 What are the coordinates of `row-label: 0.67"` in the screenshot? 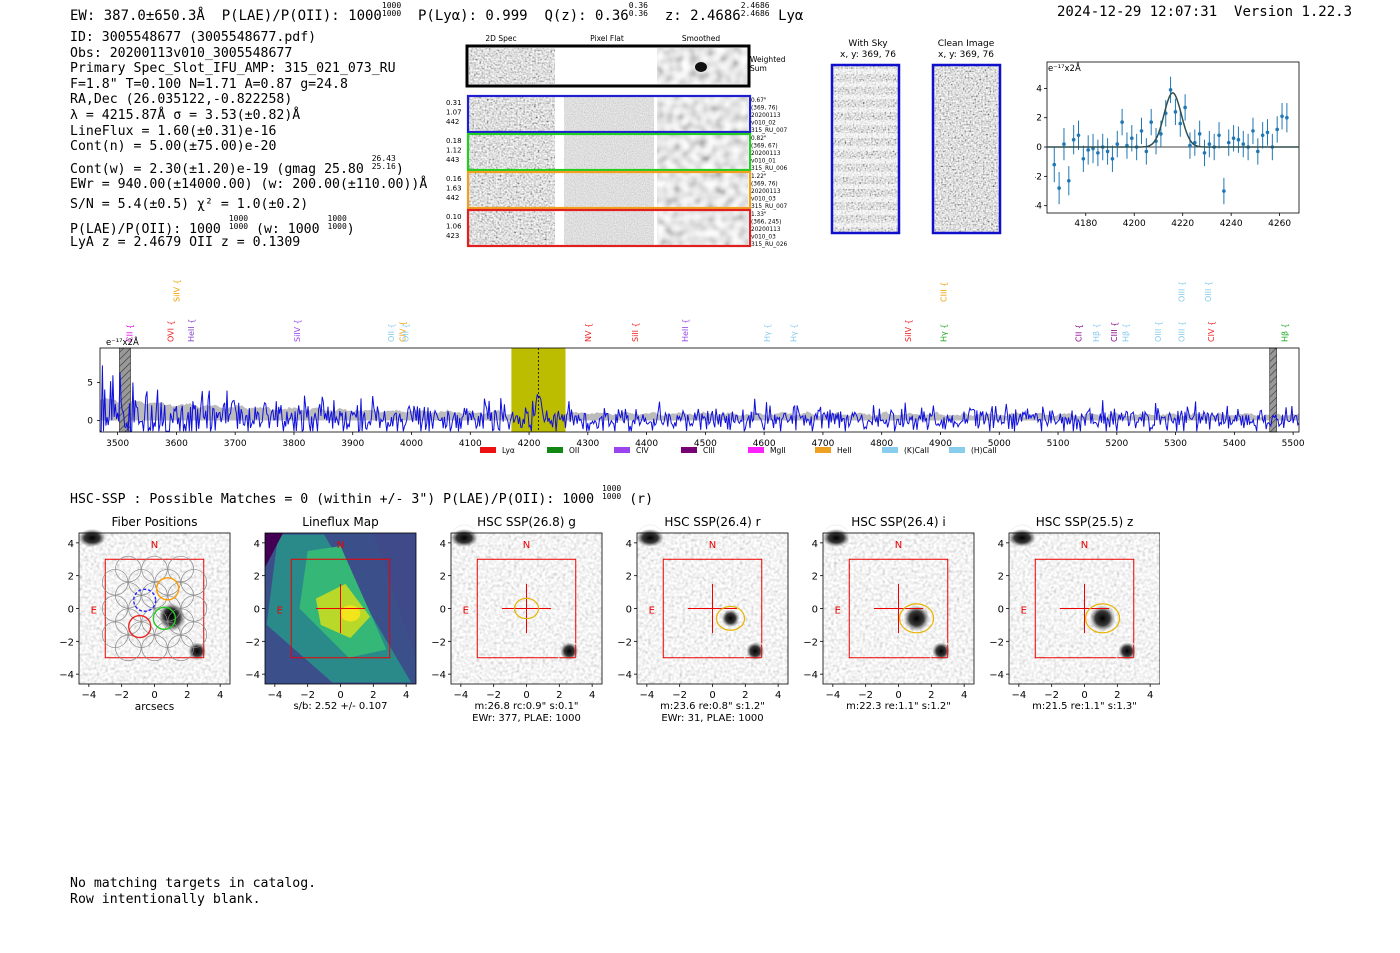 It's located at (759, 101).